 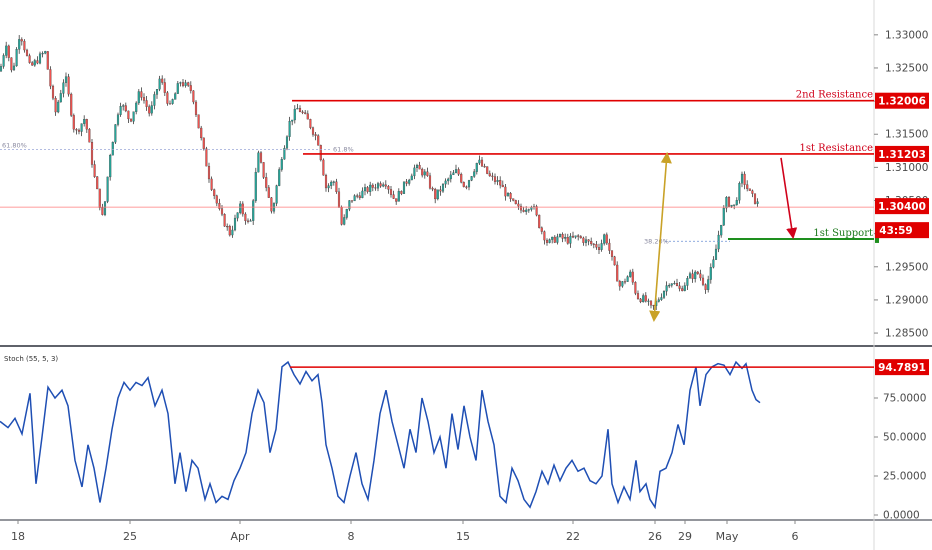 What do you see at coordinates (660, 237) in the screenshot?
I see `fib-range-arrow` at bounding box center [660, 237].